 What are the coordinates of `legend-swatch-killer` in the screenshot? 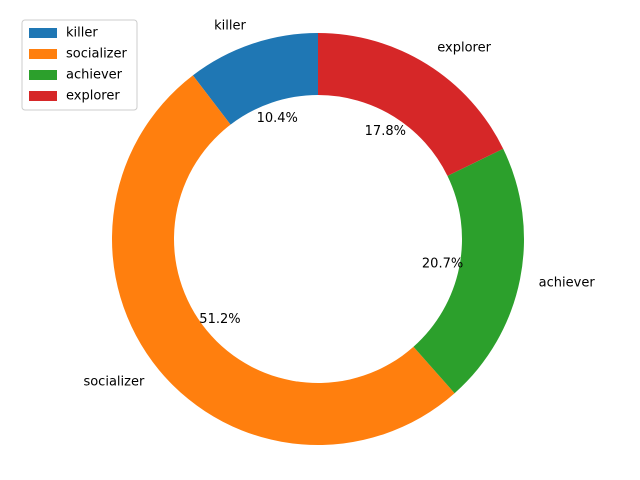 It's located at (43, 33).